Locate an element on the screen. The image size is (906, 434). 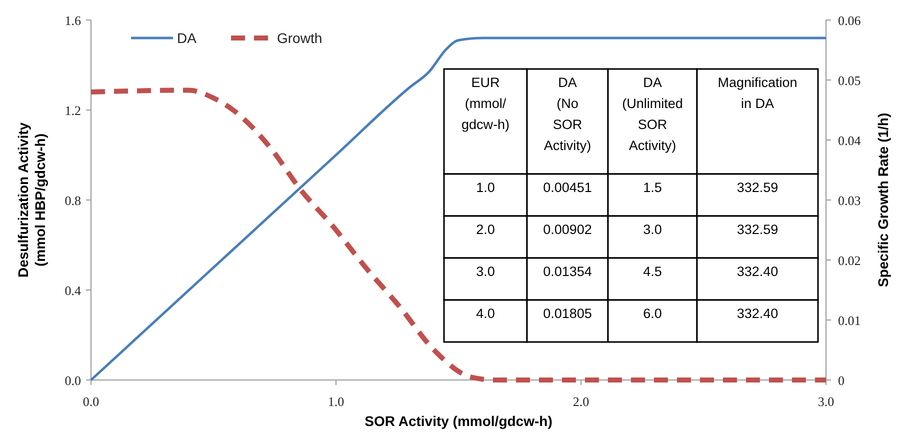
annotation: Magnification in DA is located at coordinates (758, 93).